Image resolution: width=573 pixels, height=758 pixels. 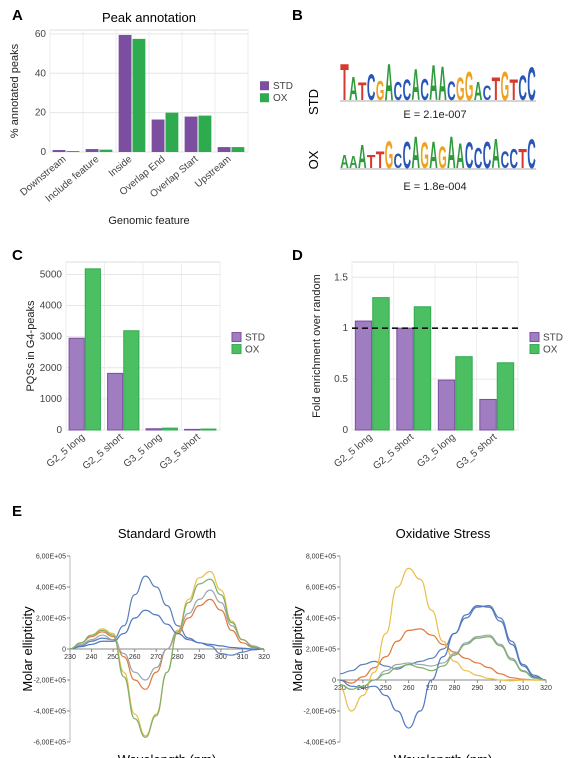 I want to click on series-line-ox4, so click(x=442, y=639).